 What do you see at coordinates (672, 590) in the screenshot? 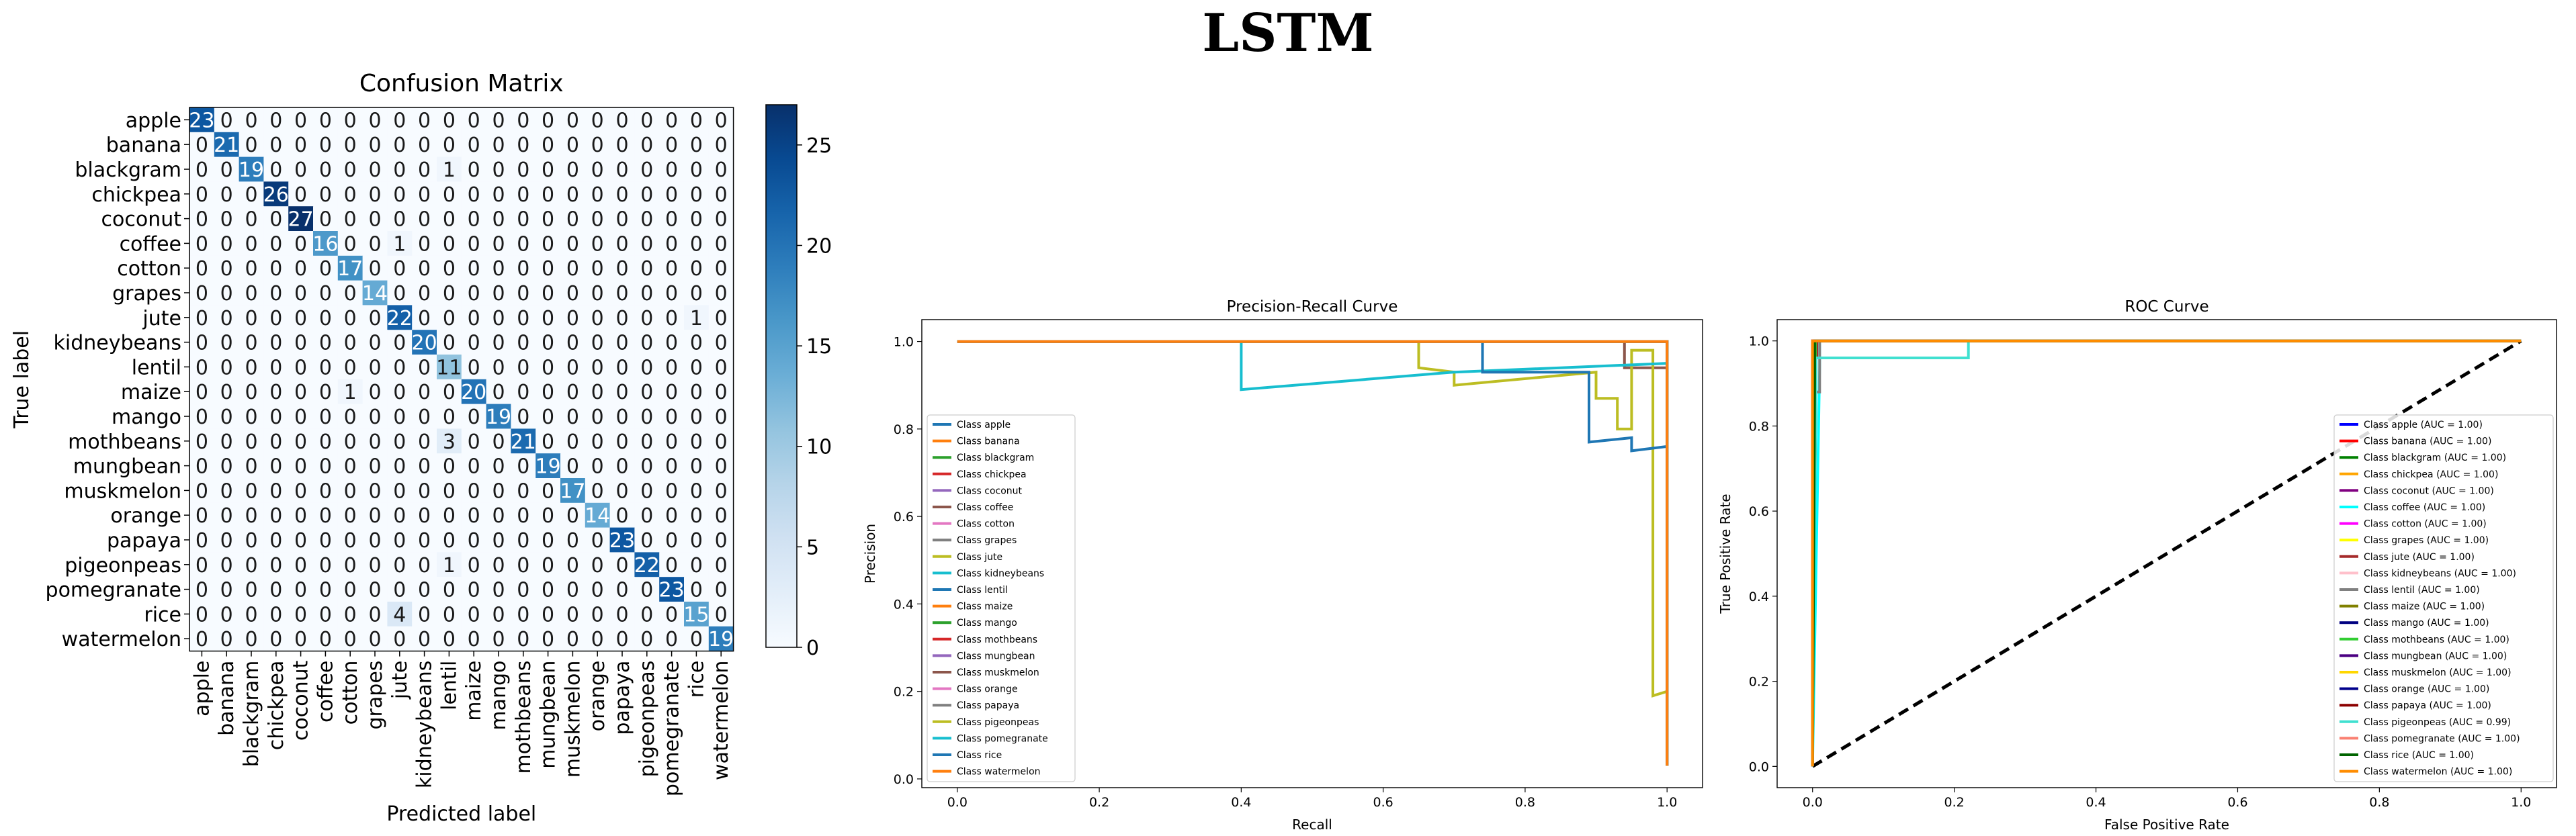
I see `cm-cell-value: 23` at bounding box center [672, 590].